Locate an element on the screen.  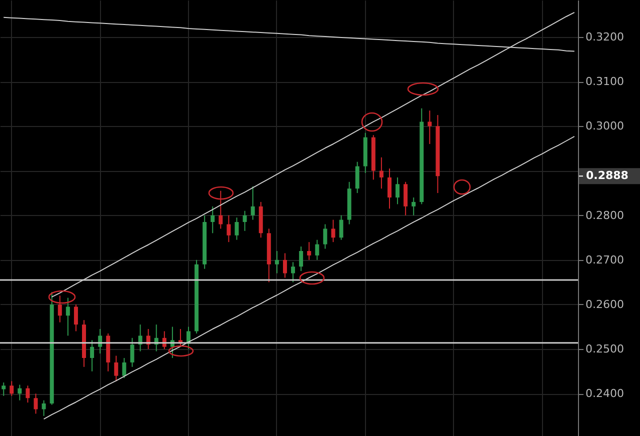
text: 0.2888 is located at coordinates (607, 175).